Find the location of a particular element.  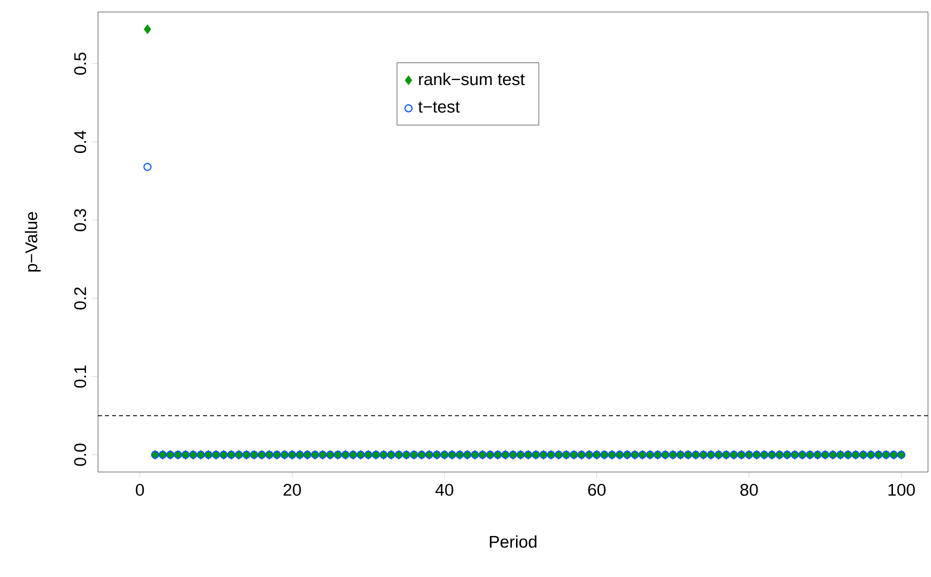

x-tick-label: 40 is located at coordinates (444, 490).